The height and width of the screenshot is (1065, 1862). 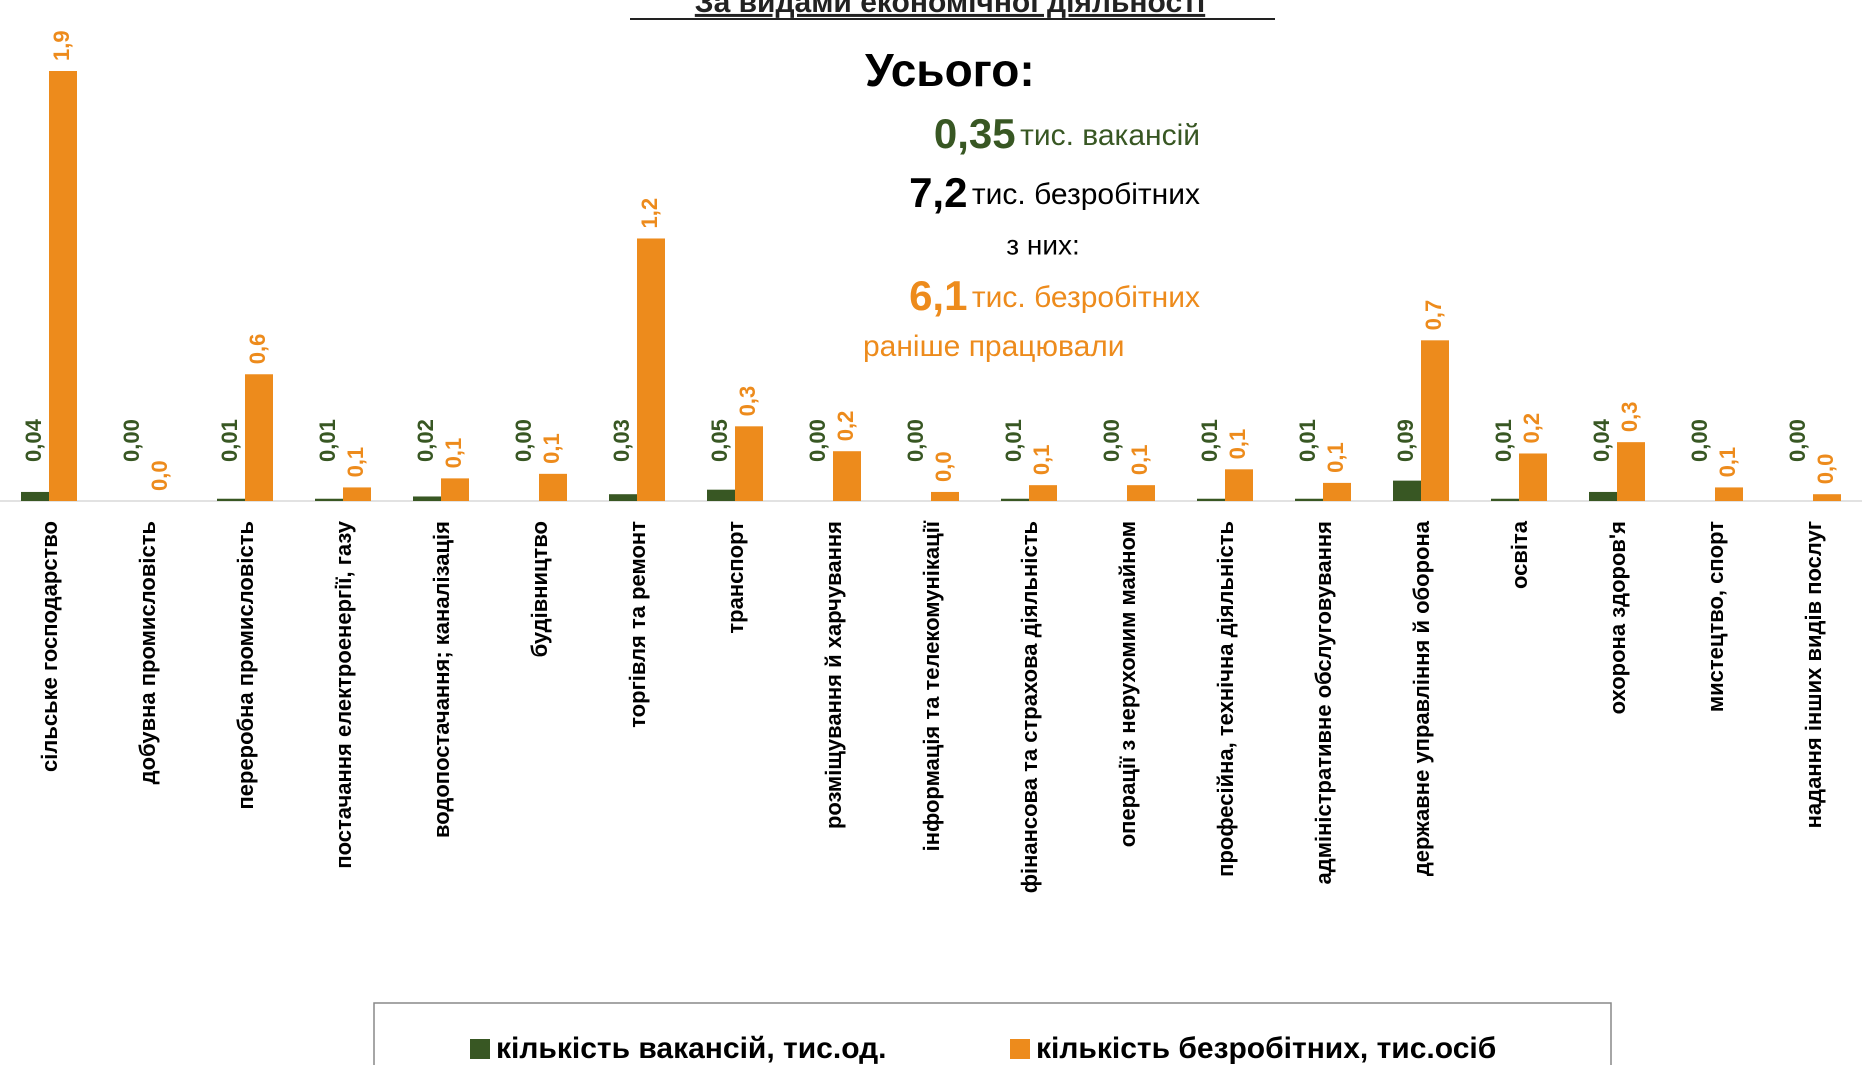 I want to click on x-tick-label: транспорт, so click(x=735, y=577).